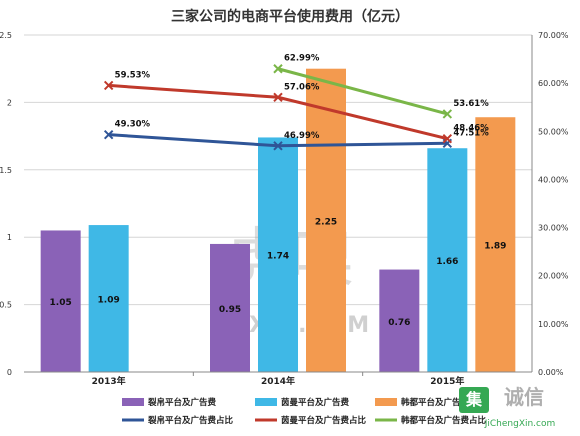  I want to click on line-value-label: 48.46%, so click(471, 129).